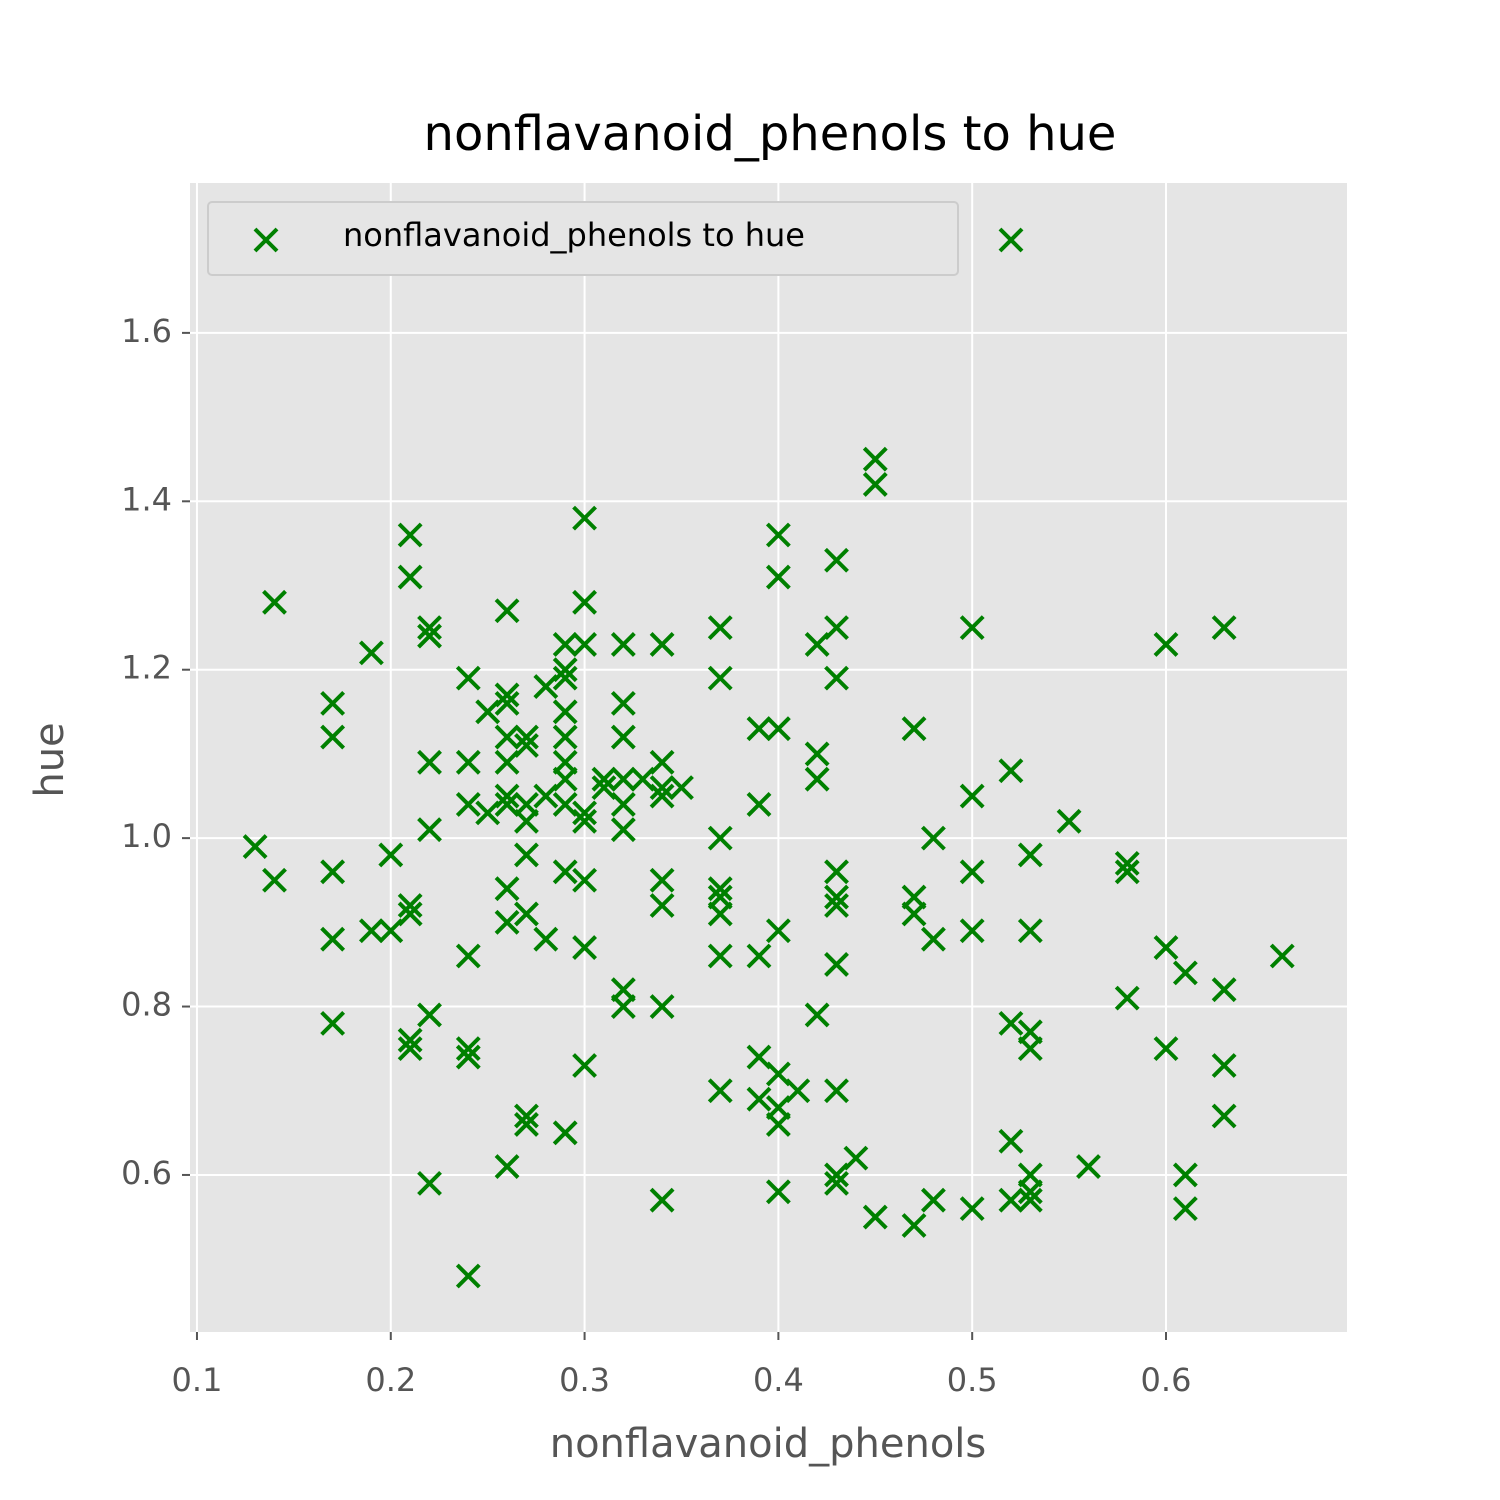 This screenshot has width=1500, height=1500. Describe the element at coordinates (146, 499) in the screenshot. I see `y-tick-label: 1.4` at that location.